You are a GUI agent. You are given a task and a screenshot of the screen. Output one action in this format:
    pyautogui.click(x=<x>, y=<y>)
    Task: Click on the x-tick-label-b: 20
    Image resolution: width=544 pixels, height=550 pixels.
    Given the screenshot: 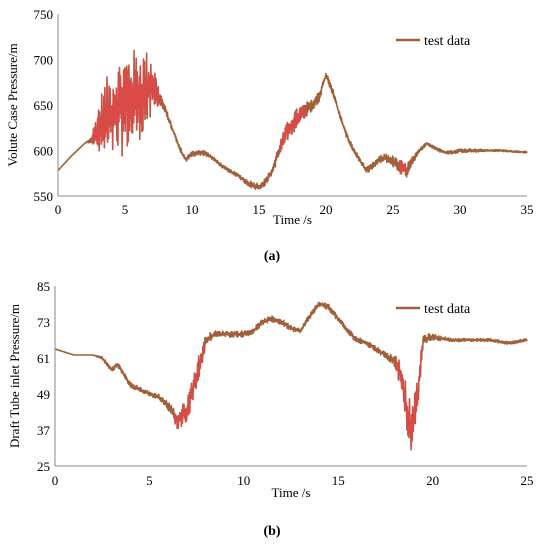 What is the action you would take?
    pyautogui.click(x=432, y=480)
    